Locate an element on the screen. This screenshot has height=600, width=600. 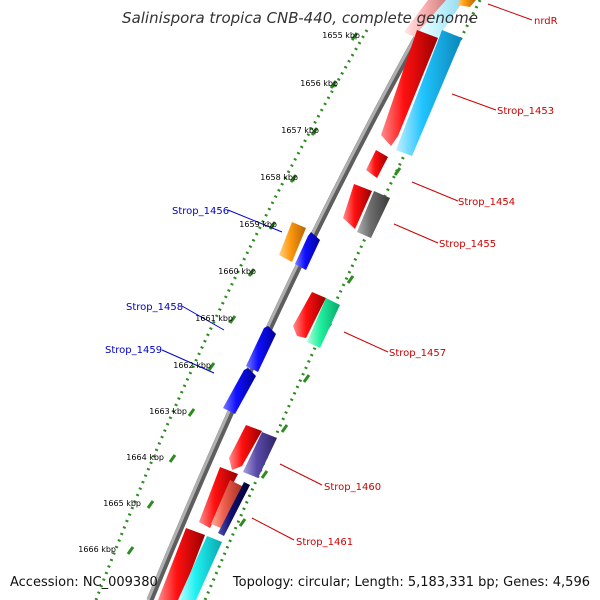
gene-strop-1460-purple is located at coordinates (260, 455).